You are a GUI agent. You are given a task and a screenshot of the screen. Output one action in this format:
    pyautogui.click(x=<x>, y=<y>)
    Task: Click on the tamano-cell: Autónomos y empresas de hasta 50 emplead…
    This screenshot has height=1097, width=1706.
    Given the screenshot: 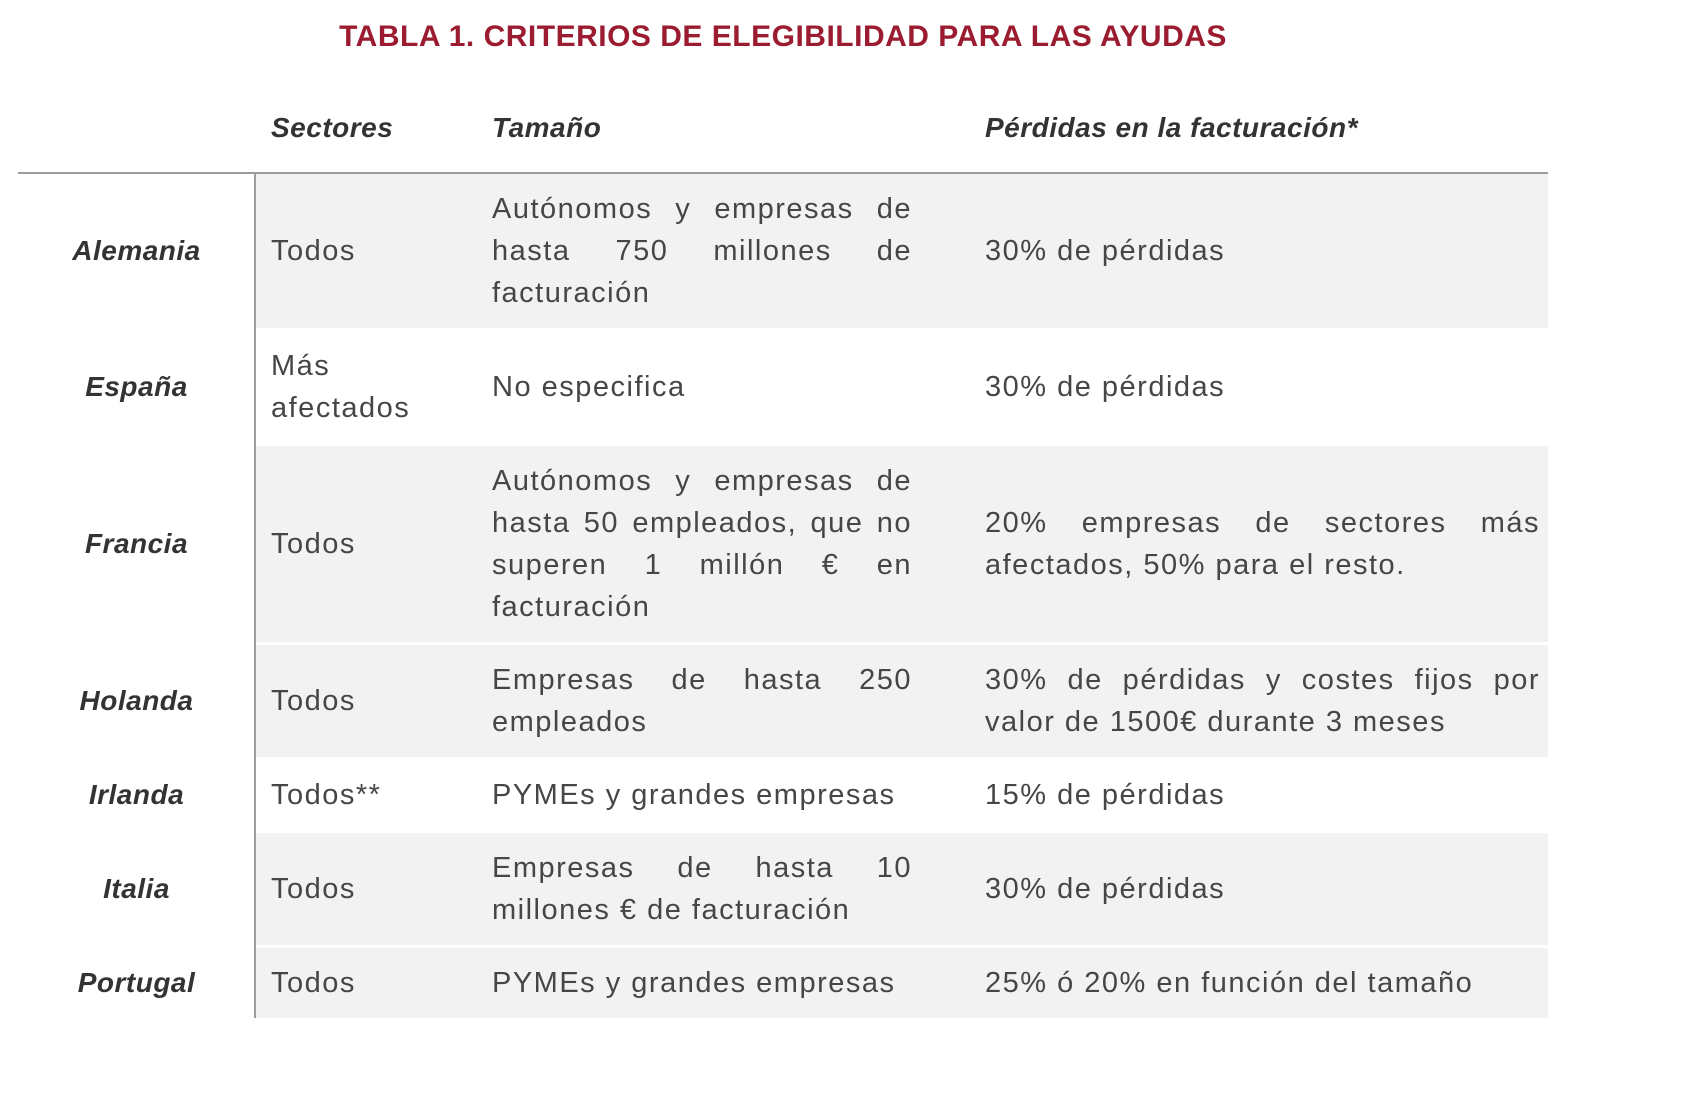 What is the action you would take?
    pyautogui.click(x=722, y=544)
    